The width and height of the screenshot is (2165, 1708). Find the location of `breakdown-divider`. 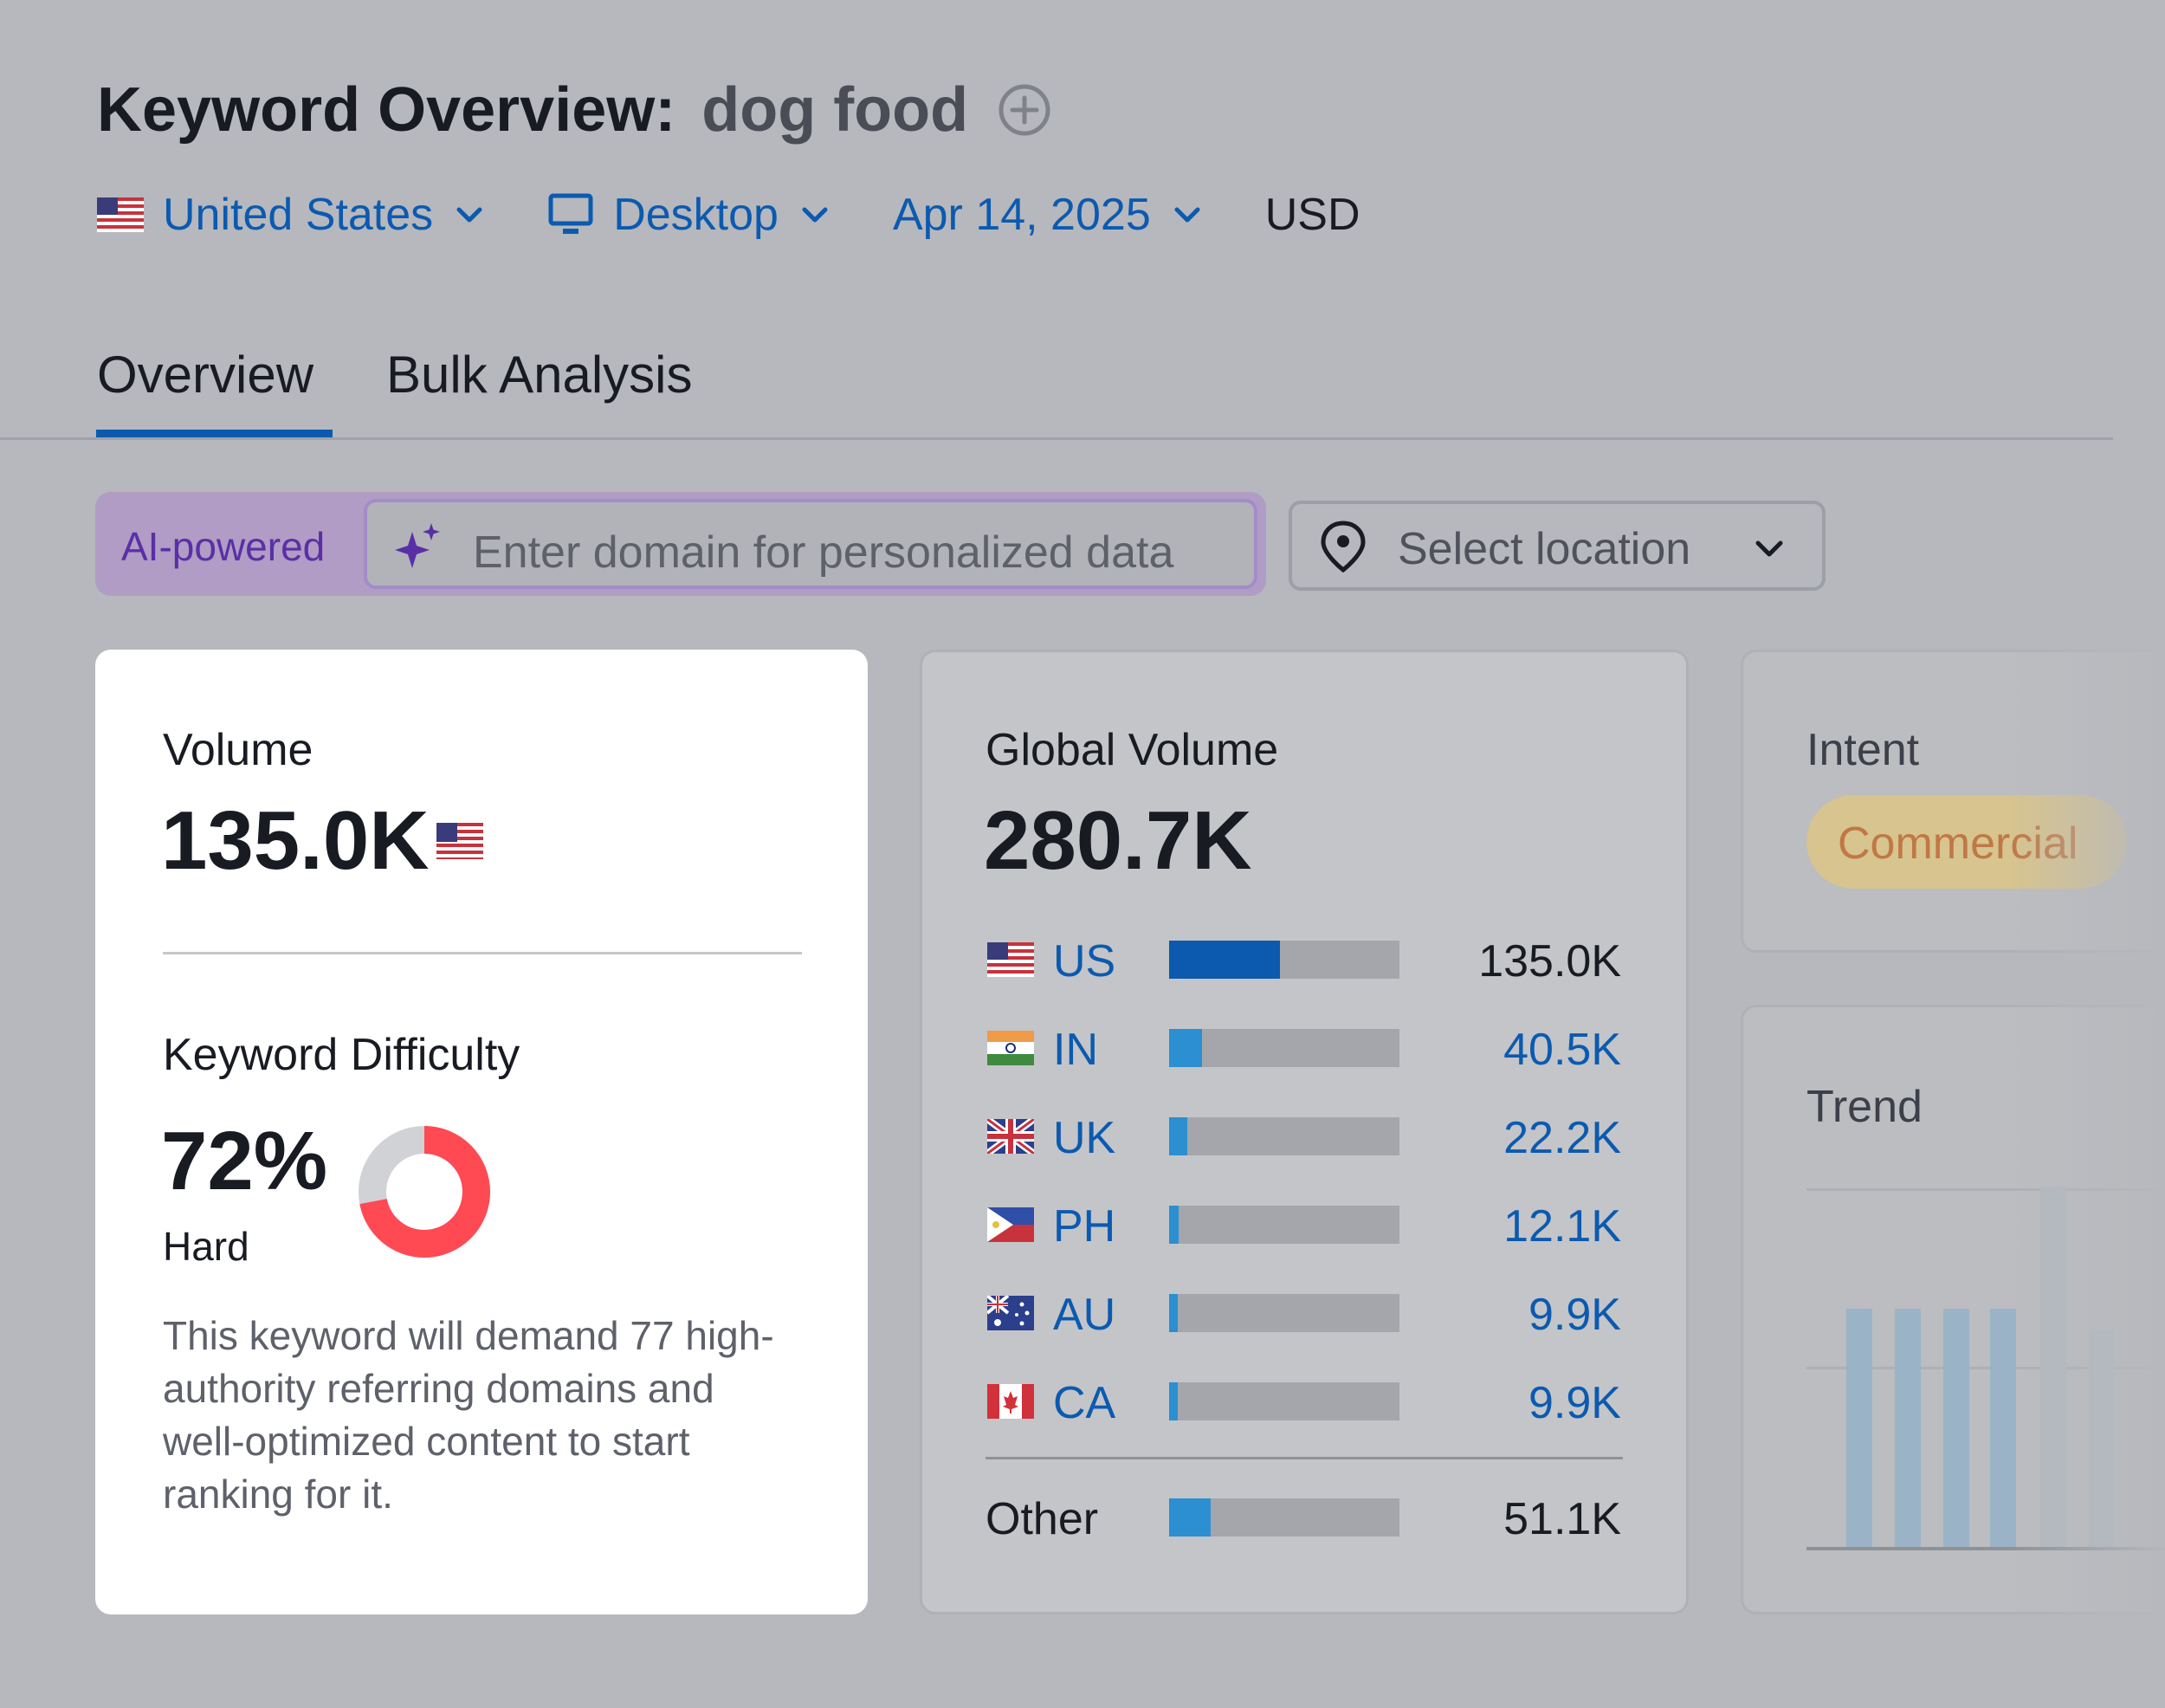

breakdown-divider is located at coordinates (1304, 1458).